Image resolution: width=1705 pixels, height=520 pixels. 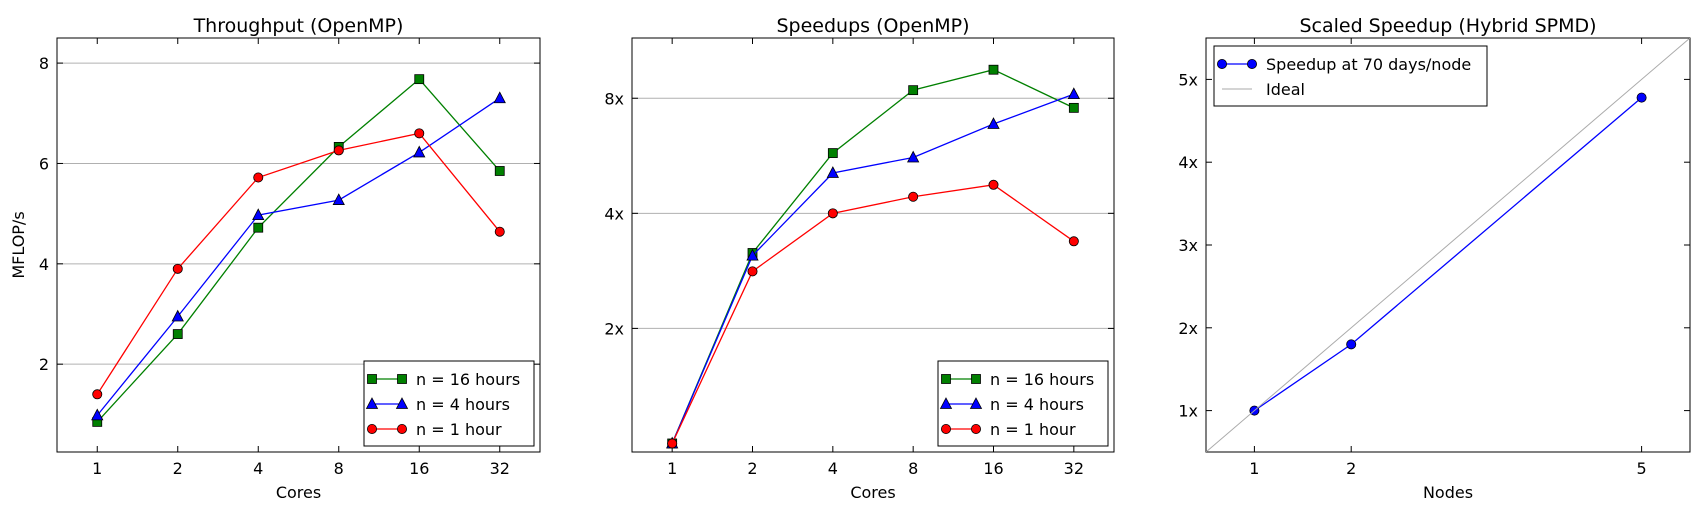 What do you see at coordinates (1033, 429) in the screenshot?
I see `legend-label: n = 1 hour` at bounding box center [1033, 429].